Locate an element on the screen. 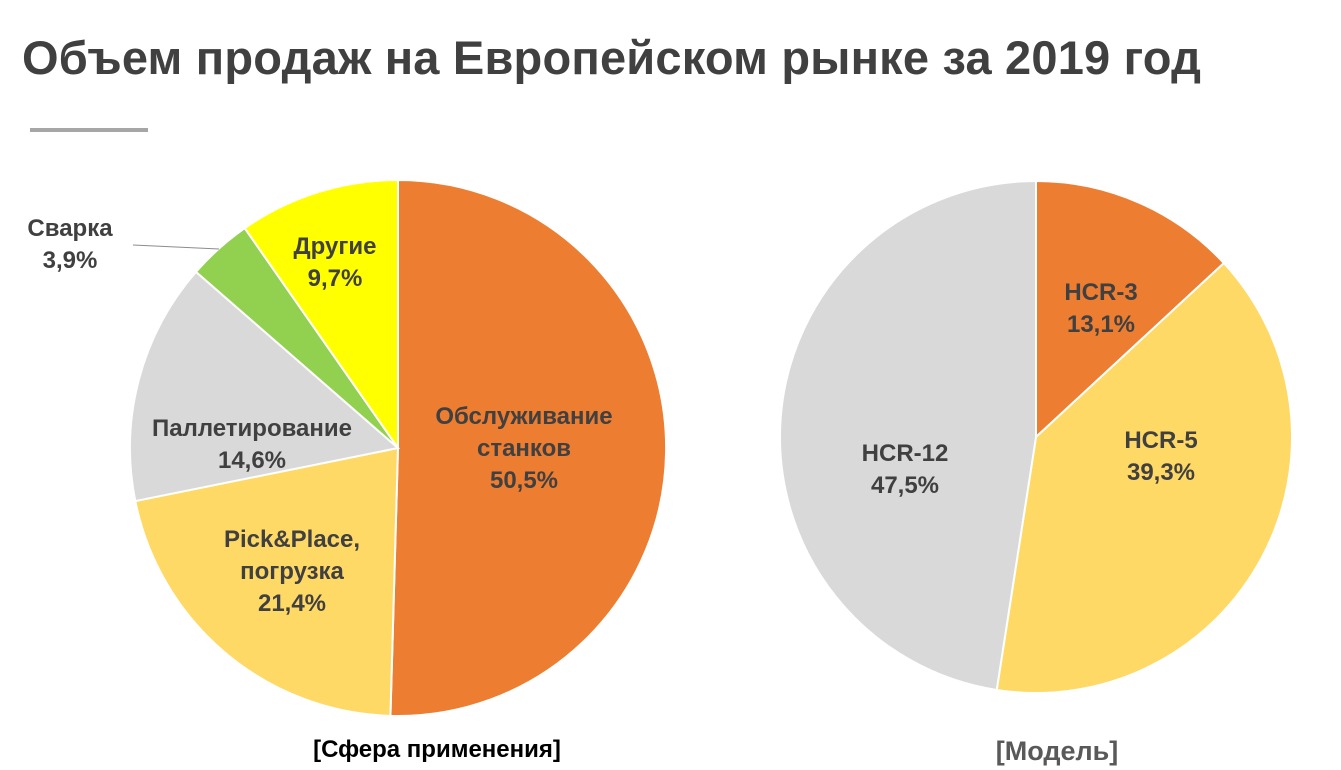 The width and height of the screenshot is (1341, 770). slice-value-label: 14,6% is located at coordinates (252, 460).